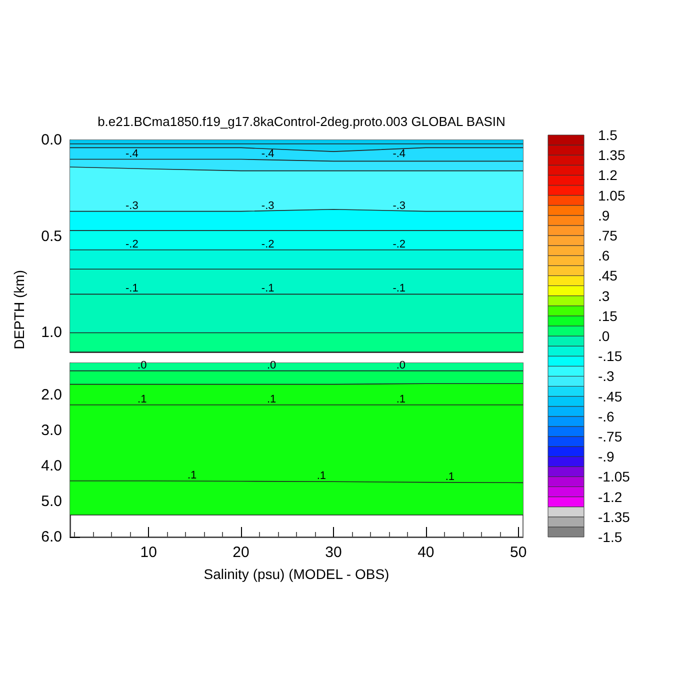 This screenshot has height=700, width=700. I want to click on color-bar-label: .75, so click(608, 236).